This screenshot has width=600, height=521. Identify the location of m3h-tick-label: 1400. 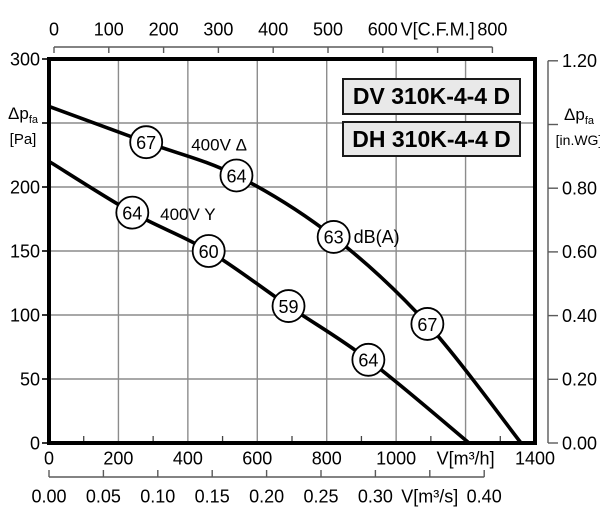
(535, 458).